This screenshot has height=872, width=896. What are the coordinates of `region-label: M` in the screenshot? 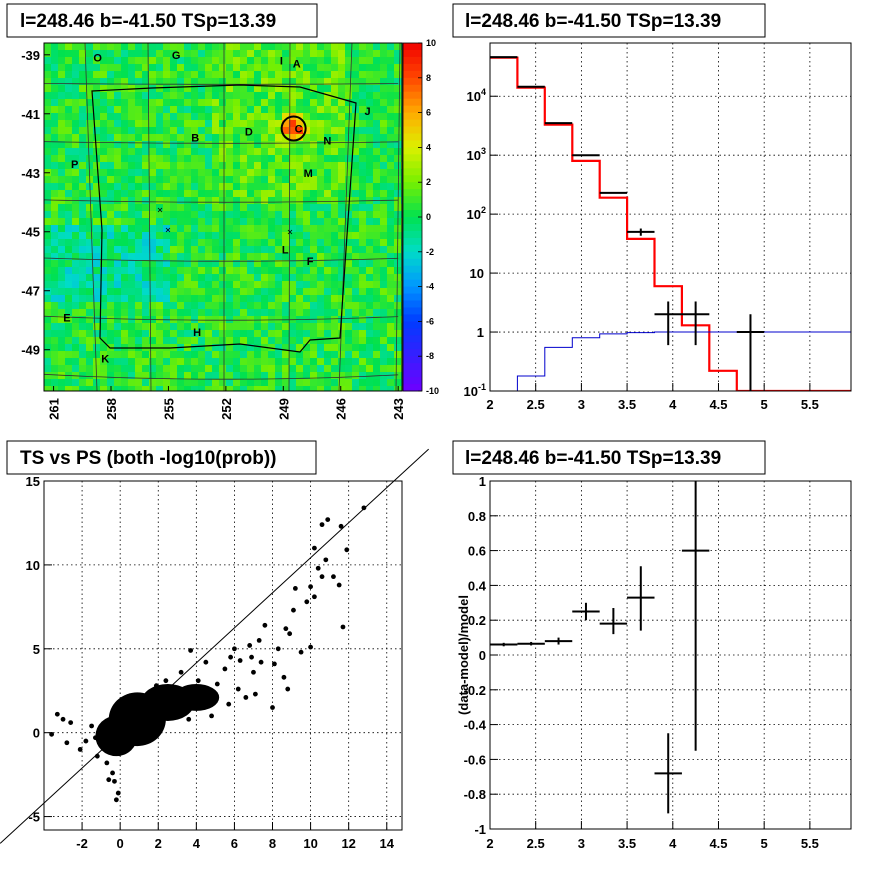 It's located at (308, 174).